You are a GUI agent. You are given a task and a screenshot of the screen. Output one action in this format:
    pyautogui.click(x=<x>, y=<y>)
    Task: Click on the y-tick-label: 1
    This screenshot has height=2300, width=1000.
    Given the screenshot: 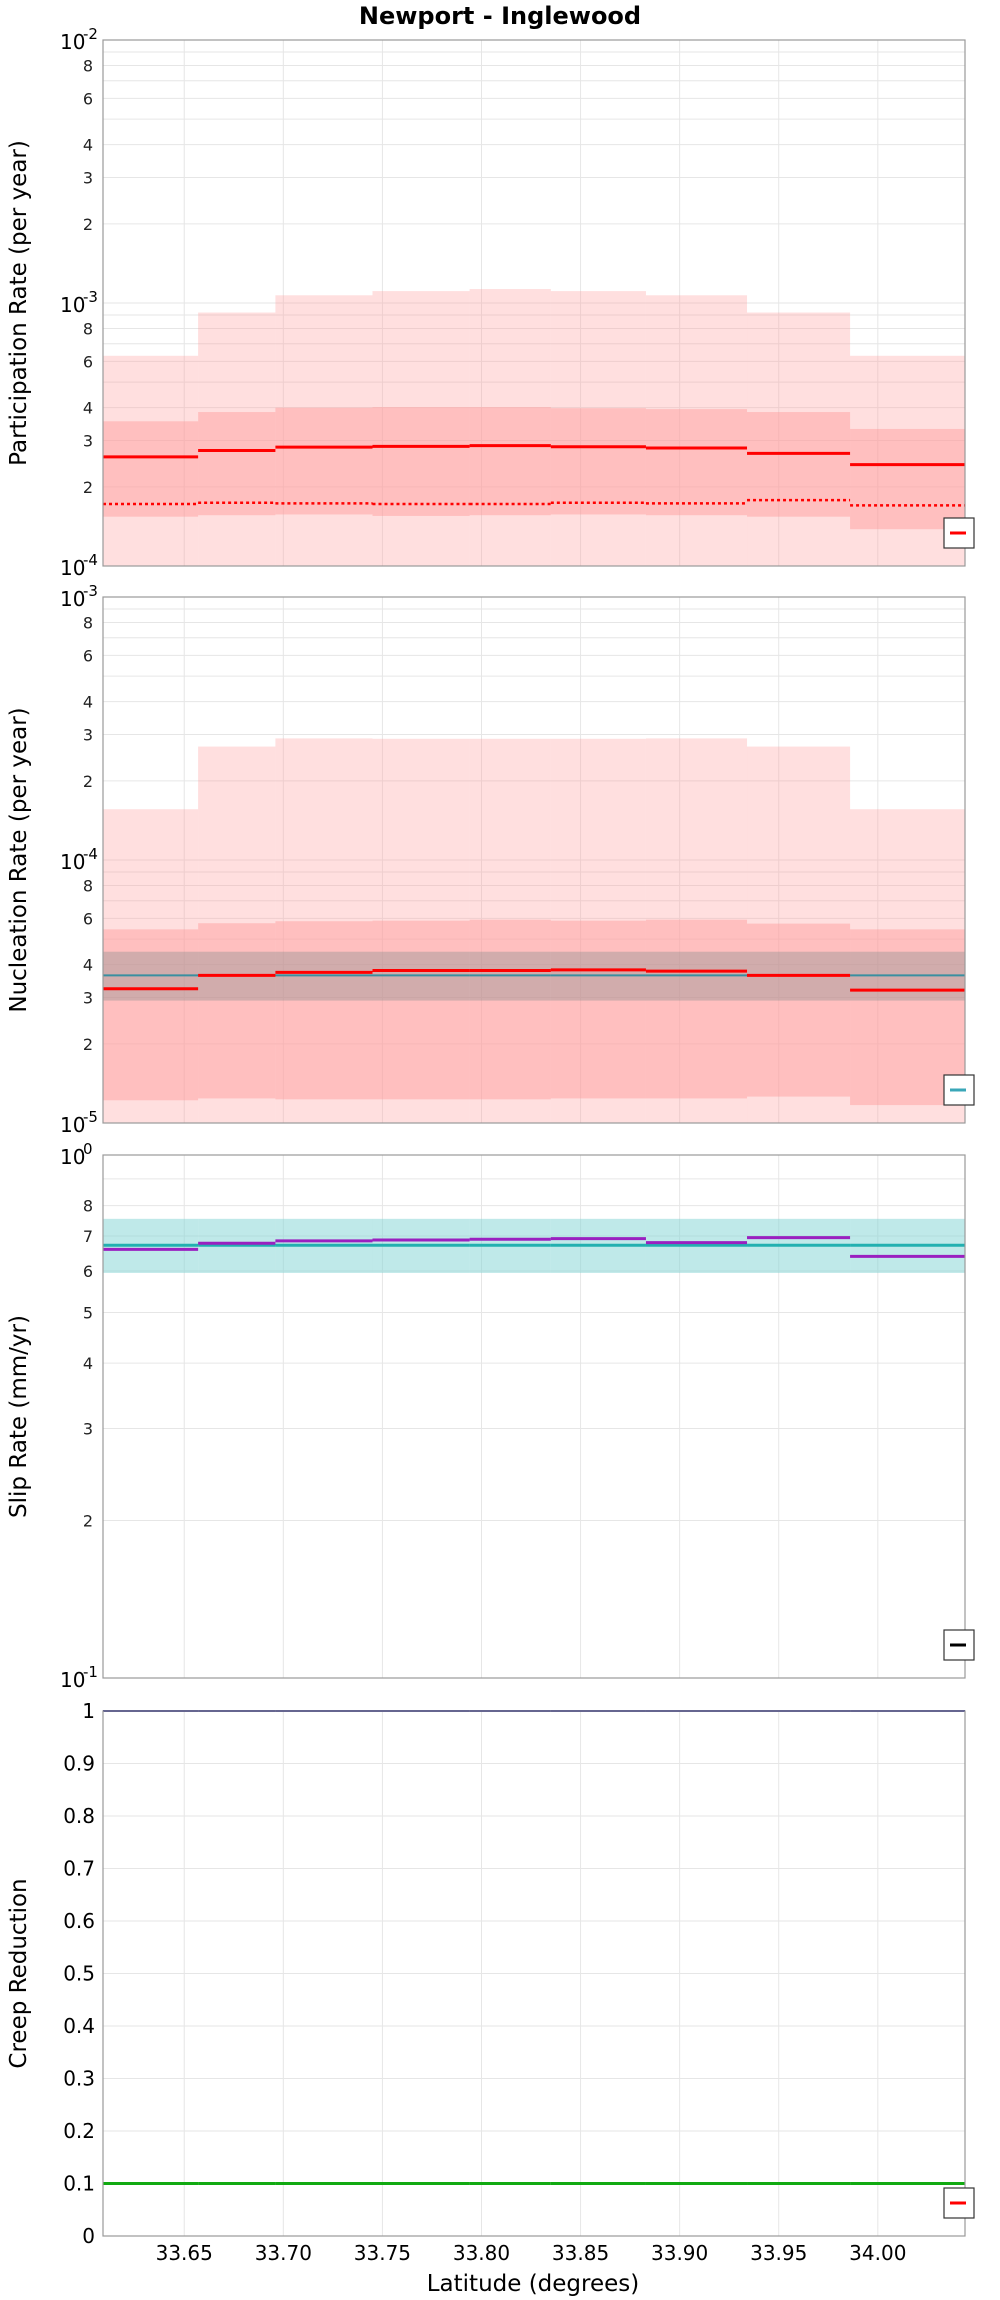 What is the action you would take?
    pyautogui.click(x=88, y=1711)
    